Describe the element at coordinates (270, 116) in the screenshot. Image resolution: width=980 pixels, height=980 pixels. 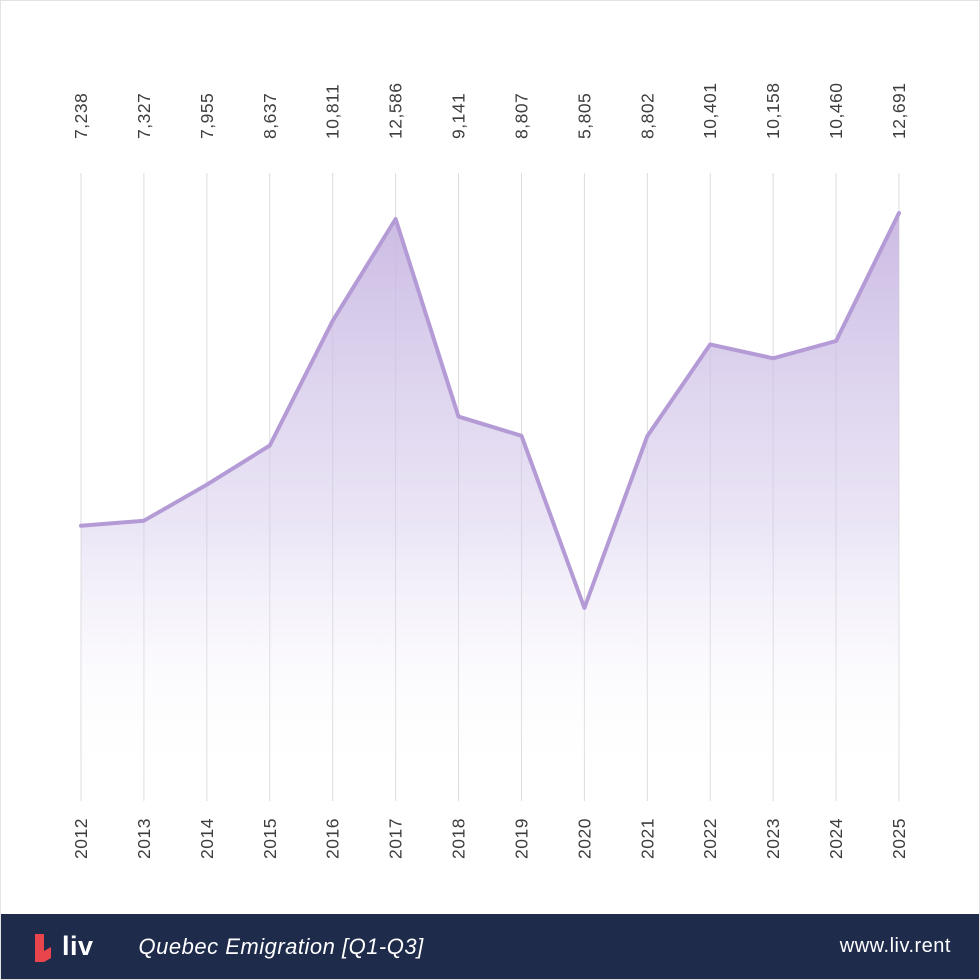
I see `value-label: 8,637` at that location.